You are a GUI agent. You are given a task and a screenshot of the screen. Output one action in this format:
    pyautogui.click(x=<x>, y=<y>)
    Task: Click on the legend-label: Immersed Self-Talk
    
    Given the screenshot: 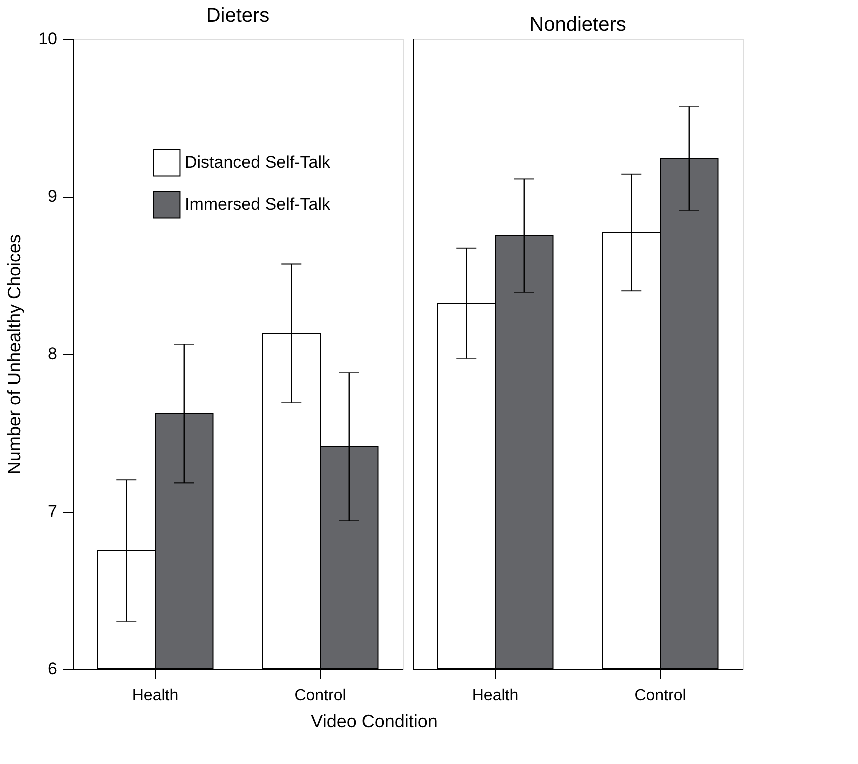 What is the action you would take?
    pyautogui.click(x=258, y=204)
    